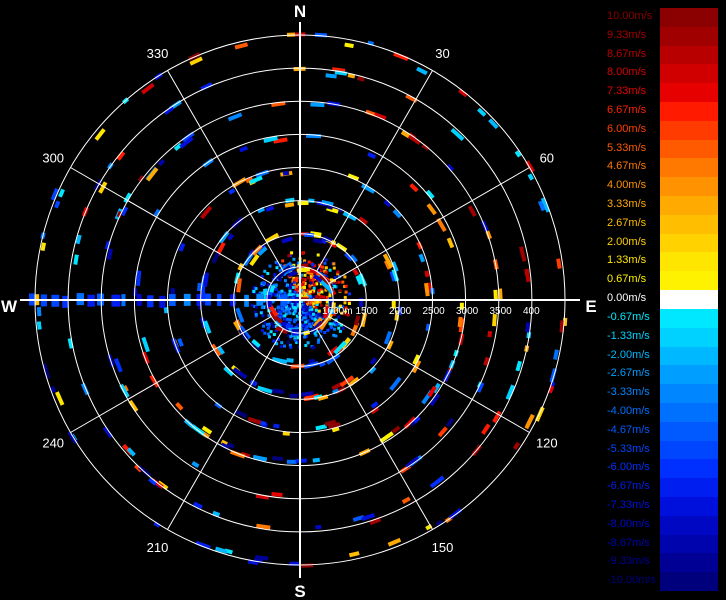 The width and height of the screenshot is (726, 600). Describe the element at coordinates (627, 298) in the screenshot. I see `legend-label: 0.00m/s` at that location.